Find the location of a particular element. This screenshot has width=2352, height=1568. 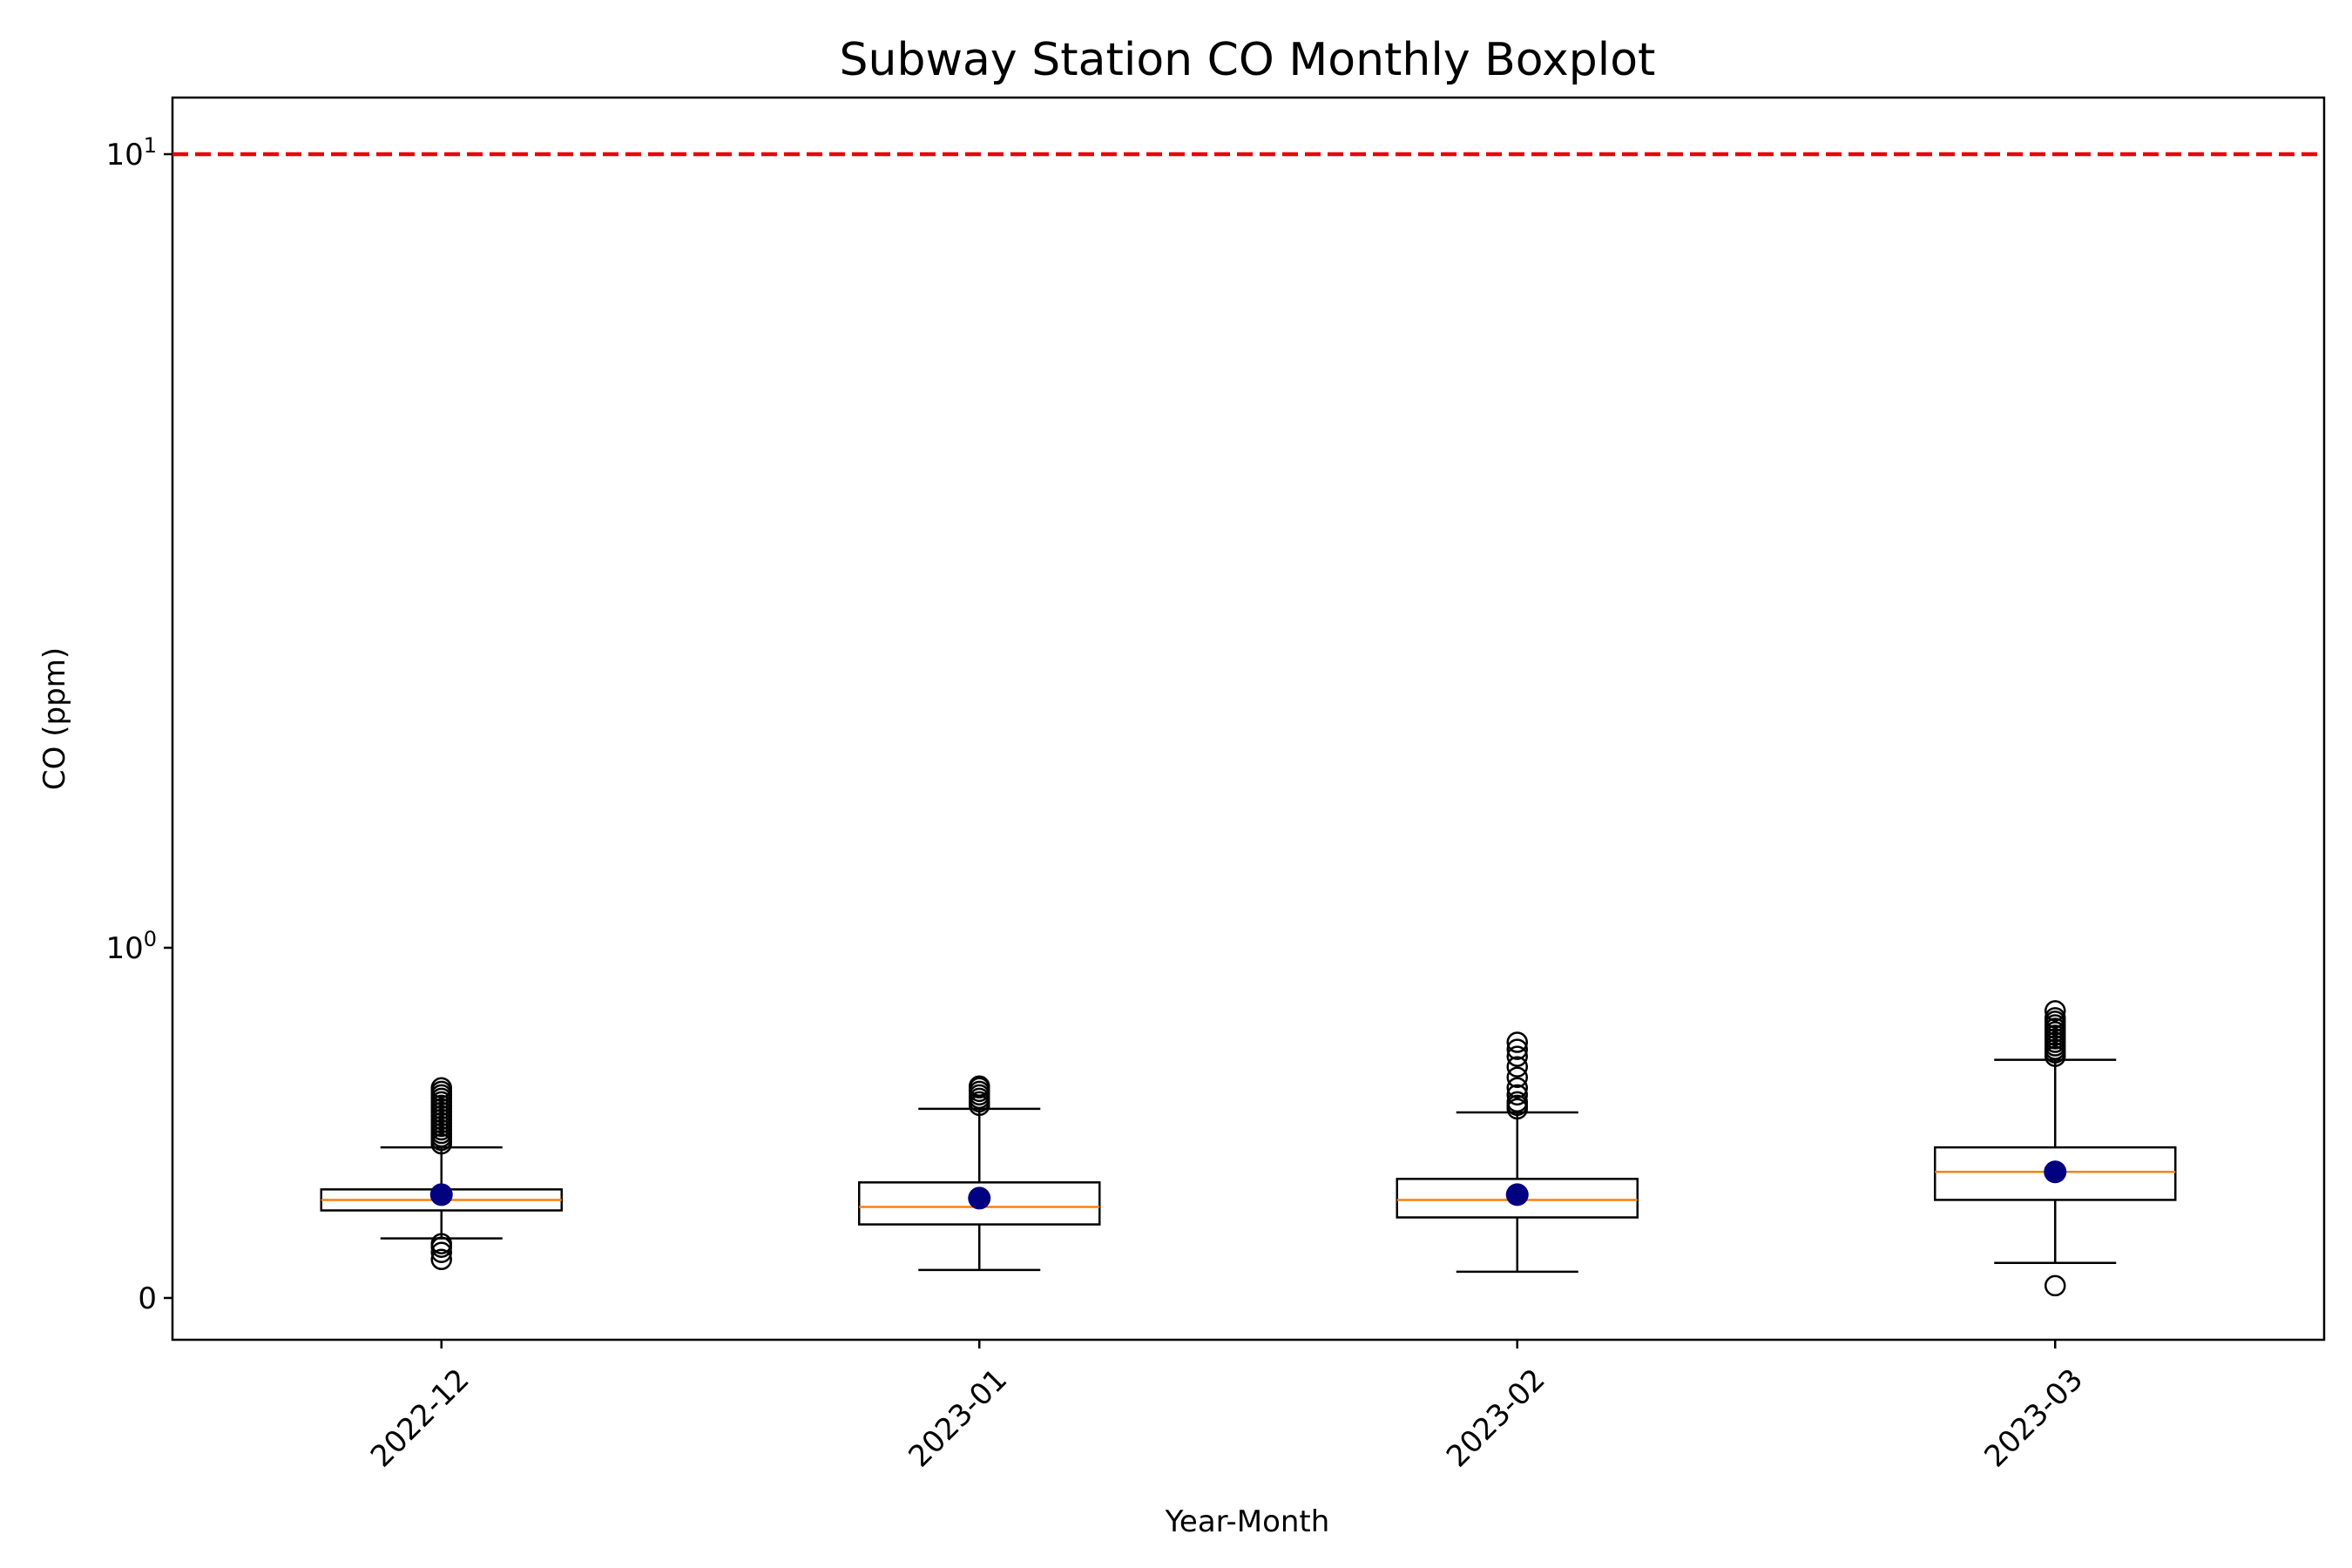

y-tick-label: 100 is located at coordinates (131, 946).